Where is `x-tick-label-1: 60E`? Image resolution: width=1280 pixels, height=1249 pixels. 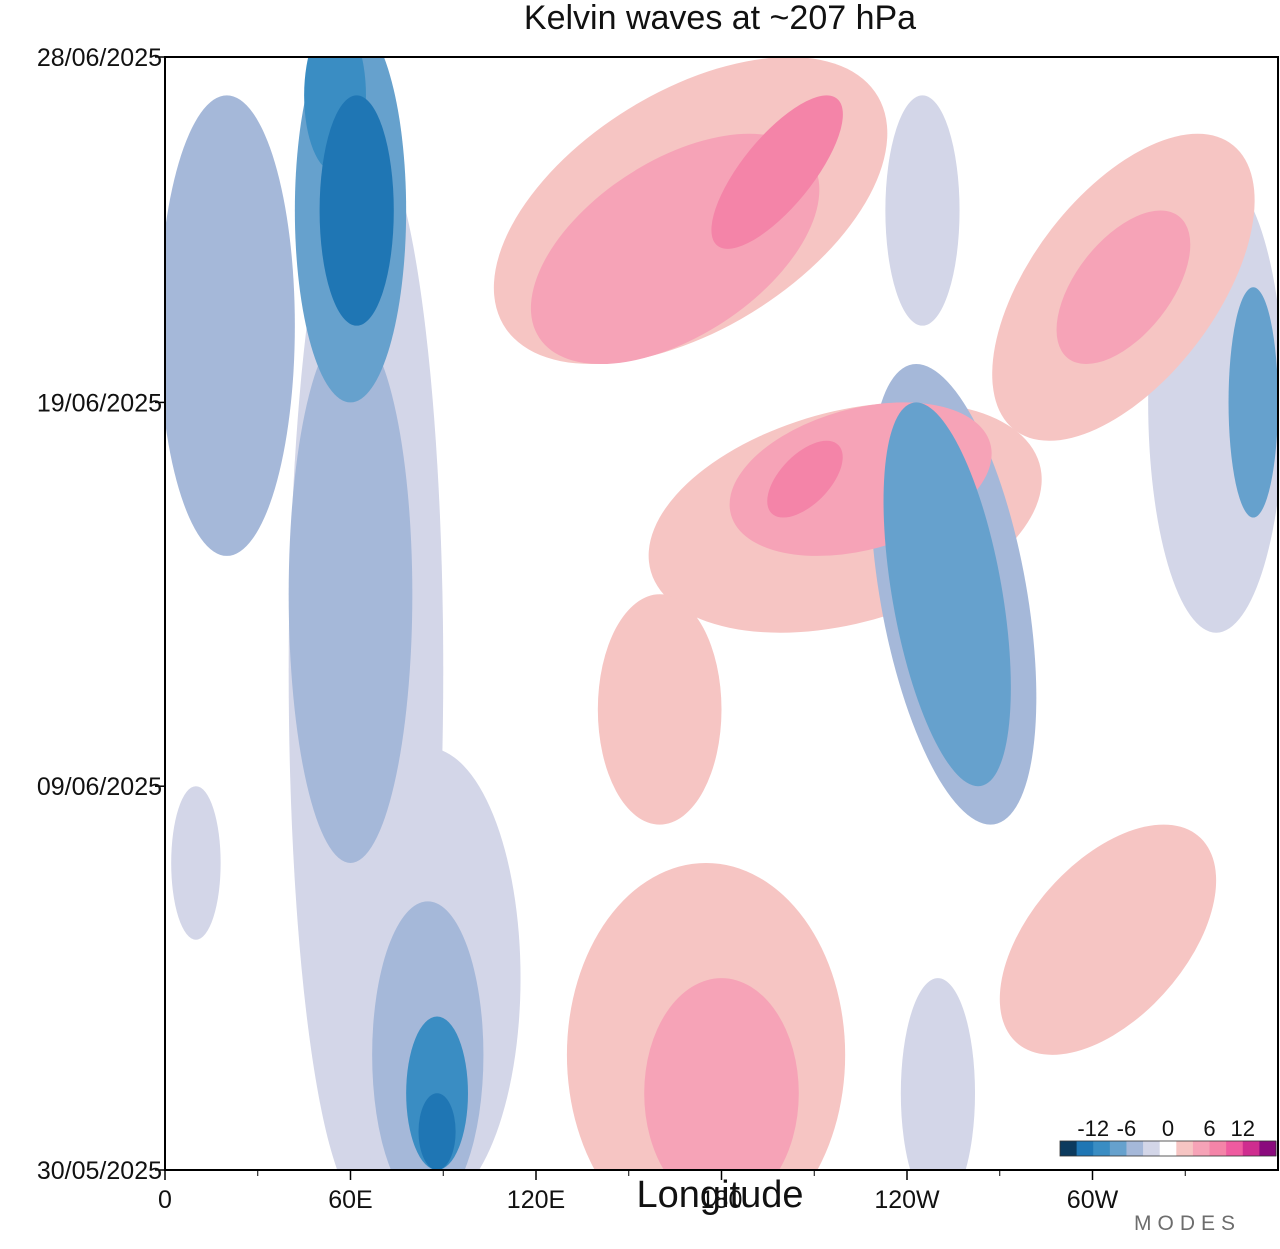
x-tick-label-1: 60E is located at coordinates (350, 1200).